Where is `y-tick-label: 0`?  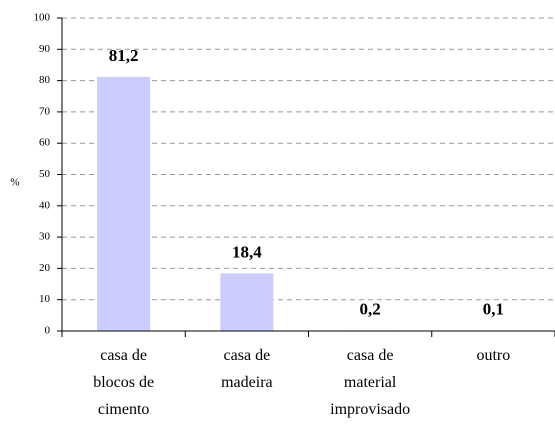
y-tick-label: 0 is located at coordinates (48, 331).